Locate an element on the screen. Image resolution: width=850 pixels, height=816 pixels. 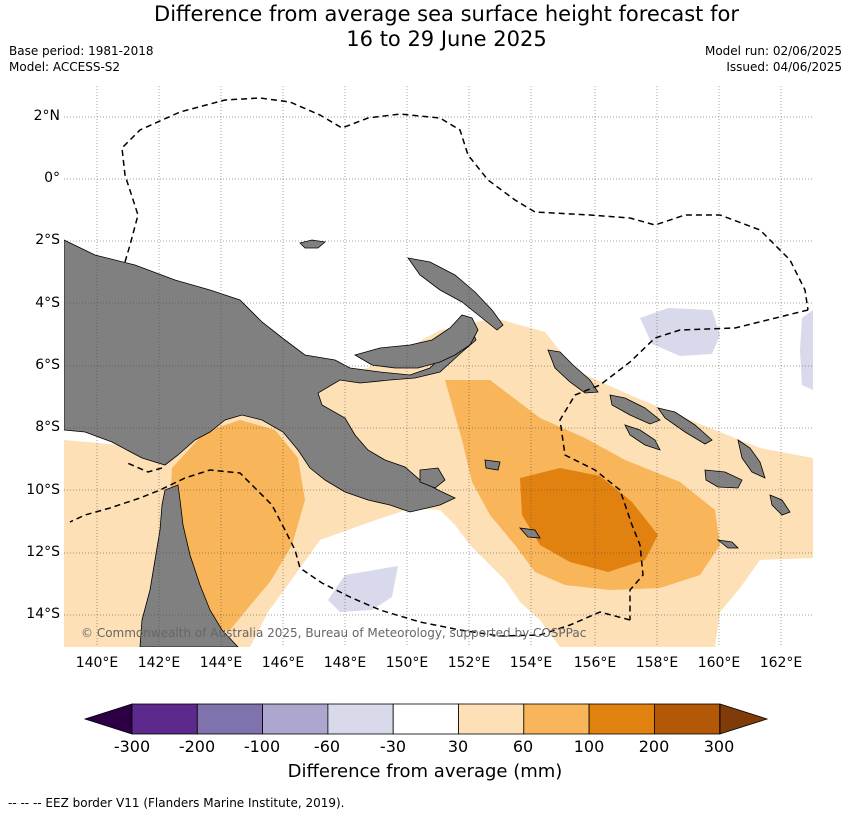
meta-right: Model run: 02/06/2025 Issued: 04/06/2025 is located at coordinates (773, 59).